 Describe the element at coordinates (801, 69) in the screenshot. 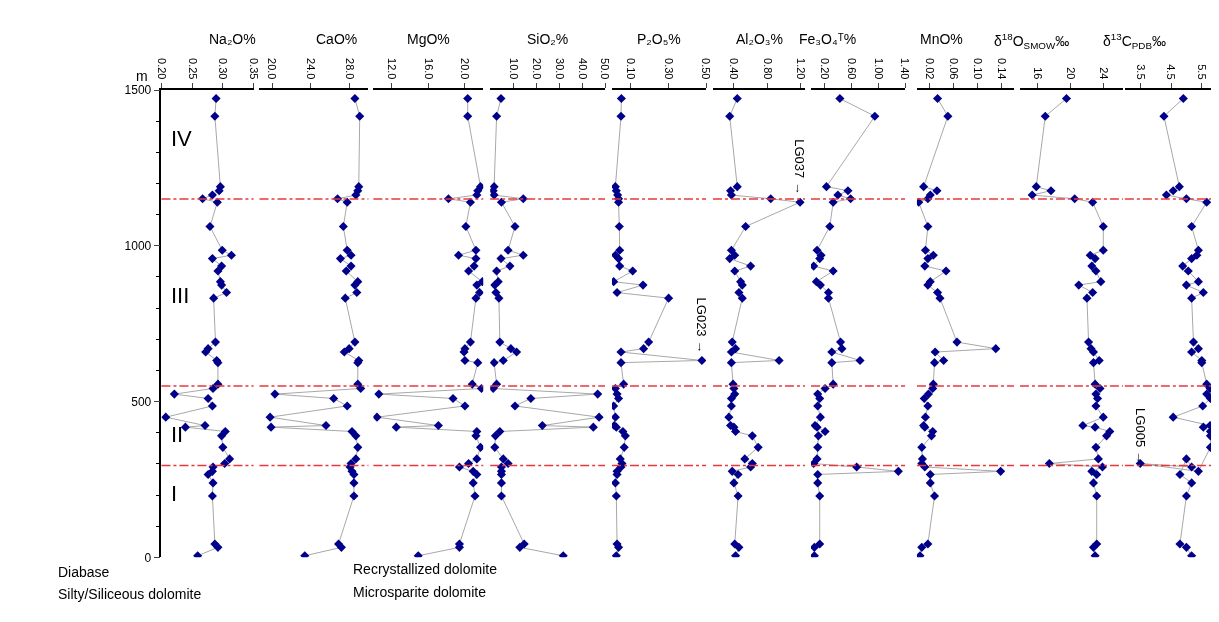

I see `x-tick-label: 1.20` at that location.